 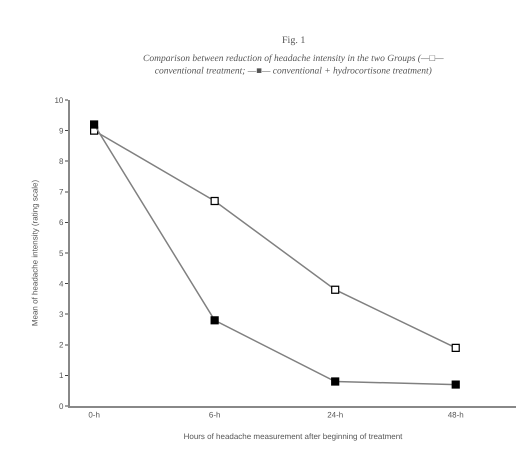 What do you see at coordinates (61, 253) in the screenshot?
I see `y-tick-label: 5` at bounding box center [61, 253].